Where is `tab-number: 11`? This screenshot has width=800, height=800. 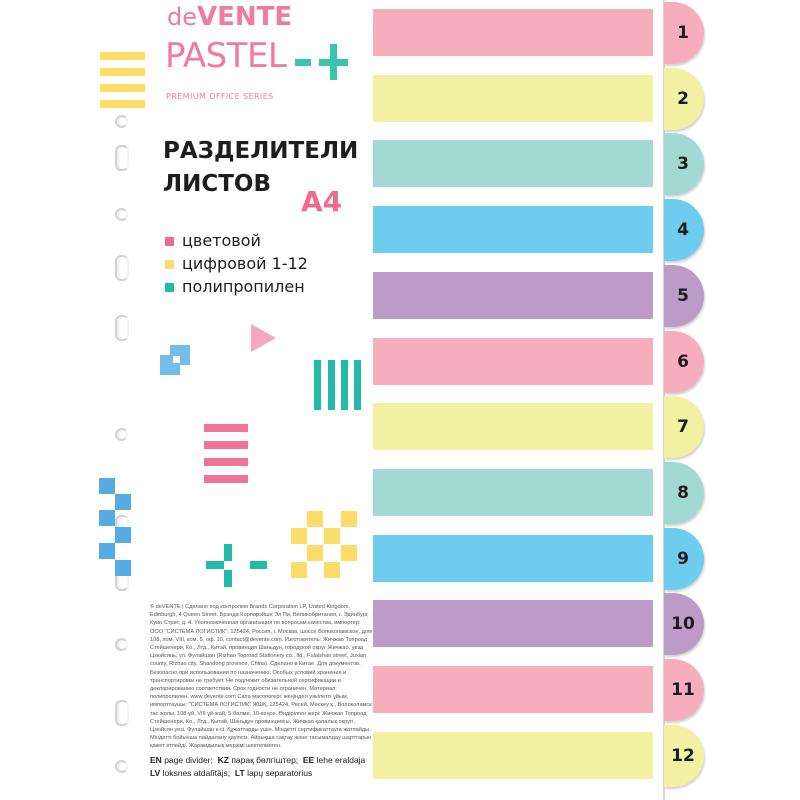
tab-number: 11 is located at coordinates (683, 690).